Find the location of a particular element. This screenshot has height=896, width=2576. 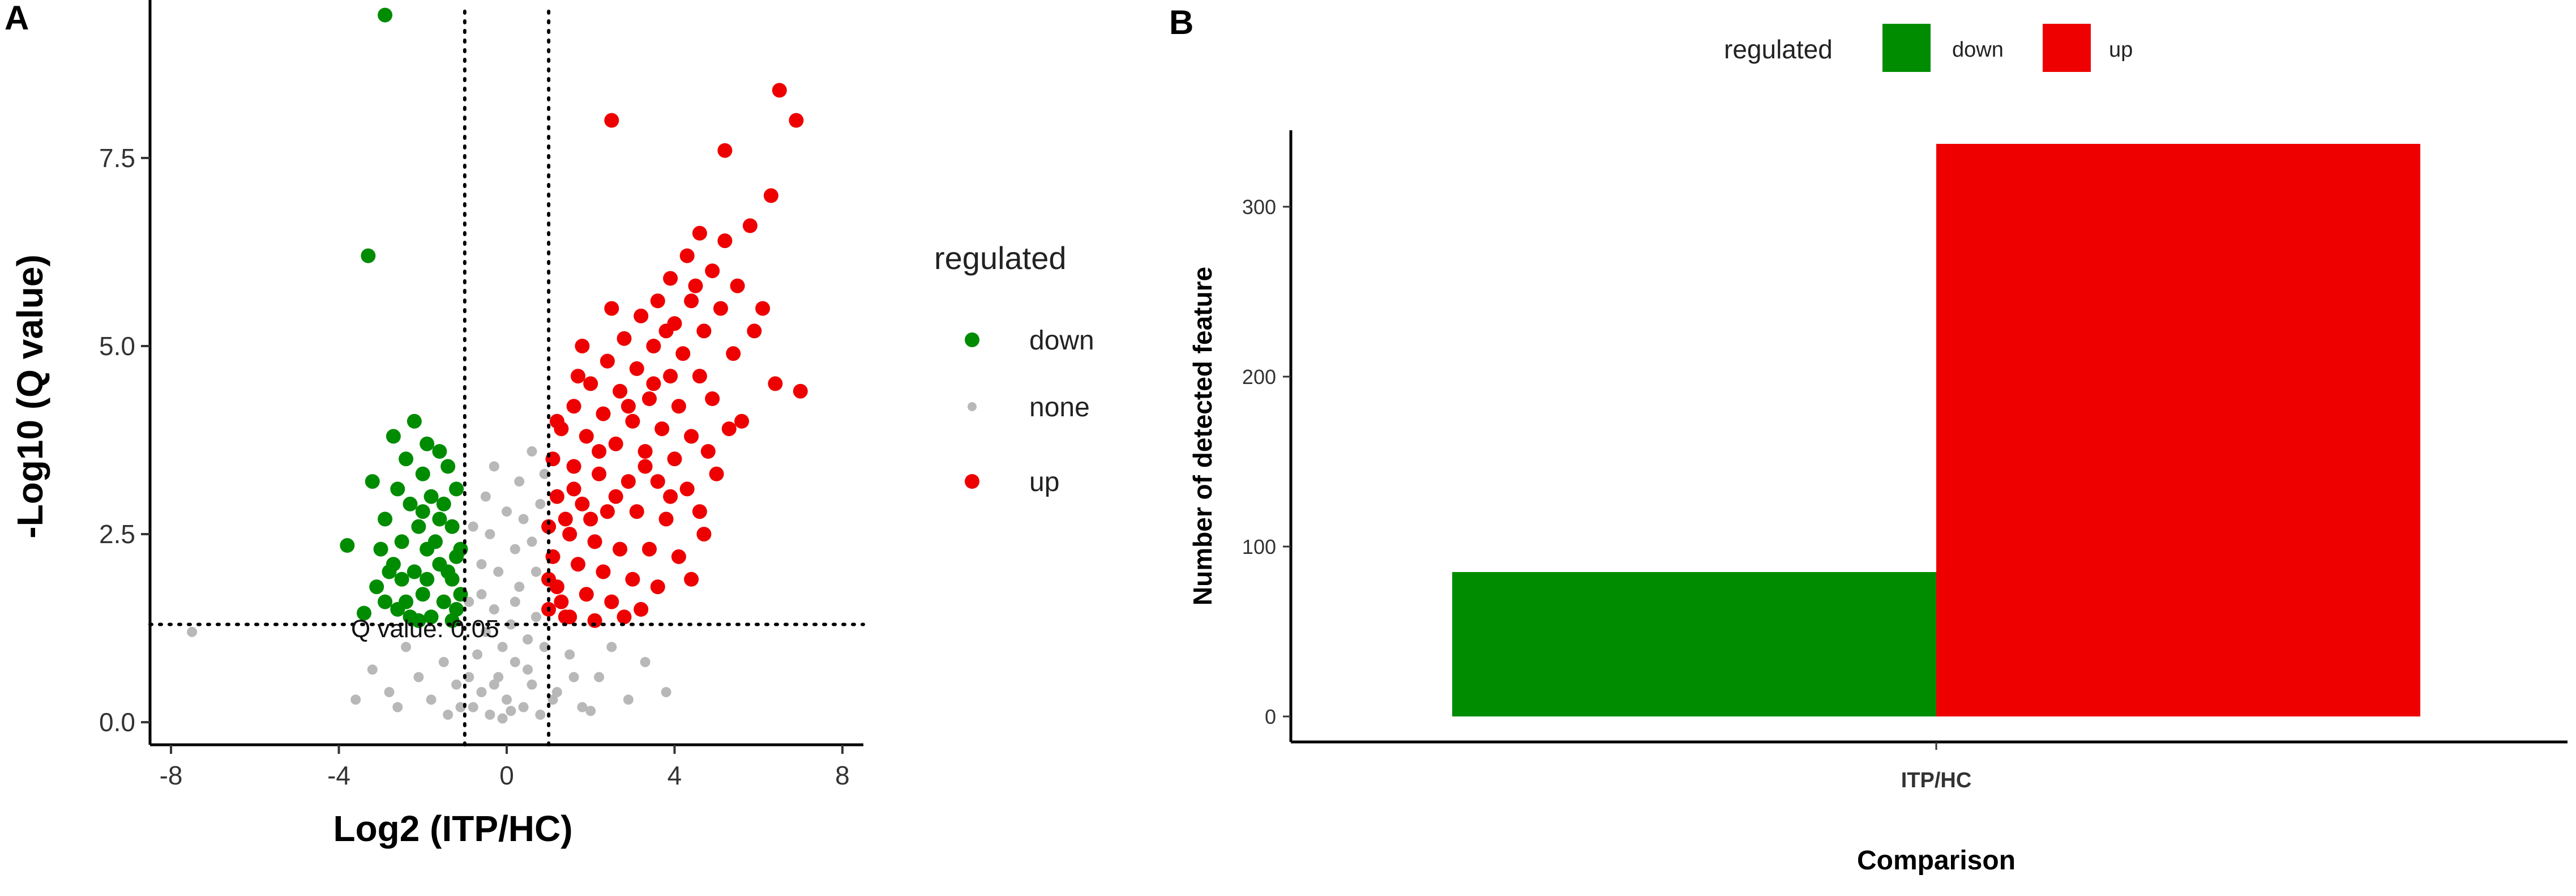

legend-label-down: down is located at coordinates (1978, 50).